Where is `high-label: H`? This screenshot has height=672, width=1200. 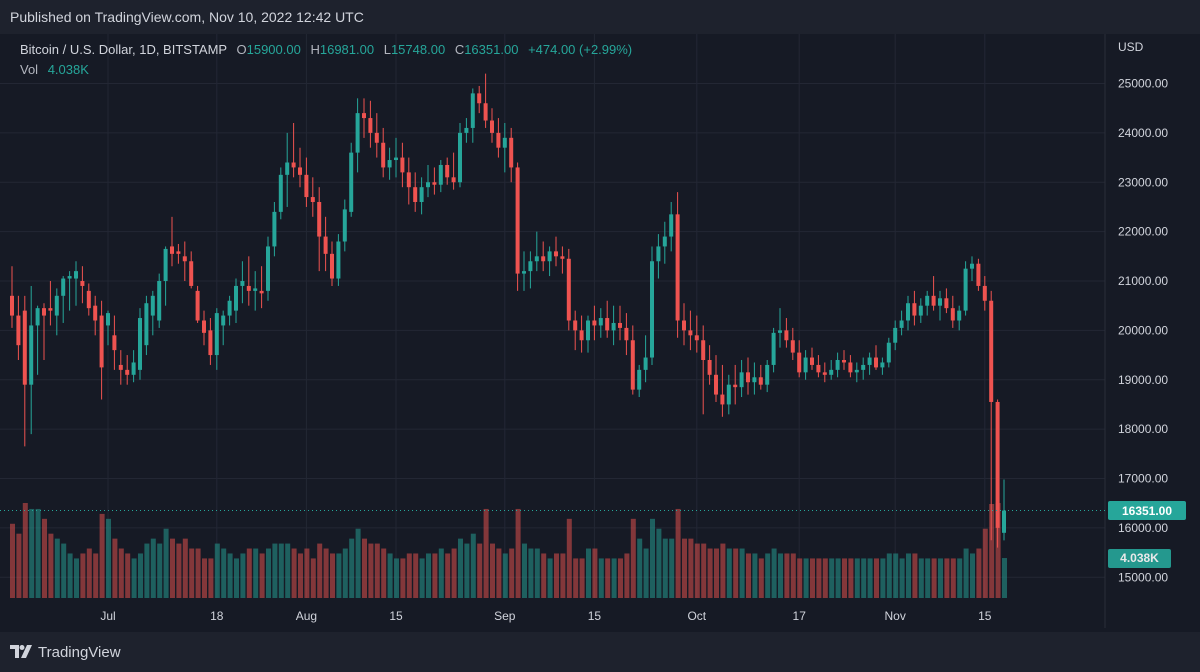 high-label: H is located at coordinates (315, 49).